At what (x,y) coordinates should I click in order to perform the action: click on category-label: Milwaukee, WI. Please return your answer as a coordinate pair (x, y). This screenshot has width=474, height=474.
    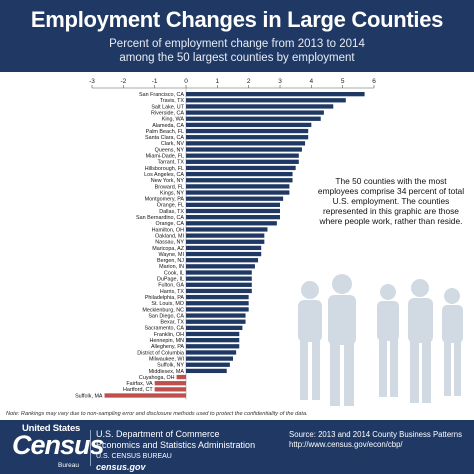
    Looking at the image, I should click on (166, 359).